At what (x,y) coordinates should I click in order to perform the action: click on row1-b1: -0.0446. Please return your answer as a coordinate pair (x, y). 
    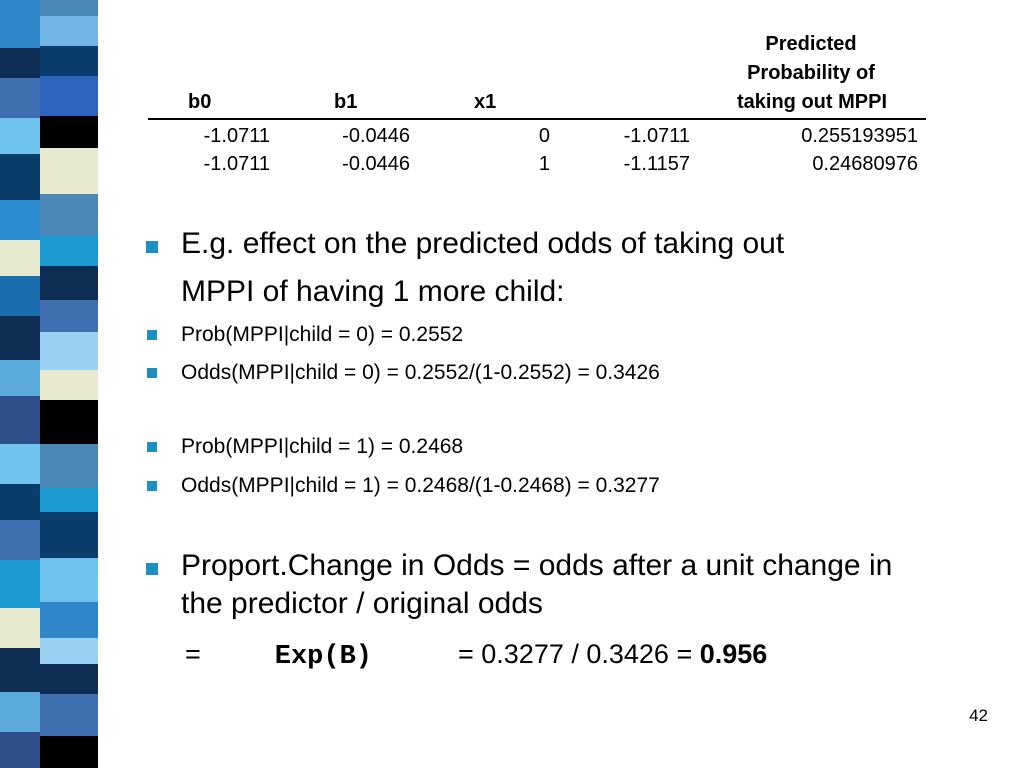
    Looking at the image, I should click on (376, 164).